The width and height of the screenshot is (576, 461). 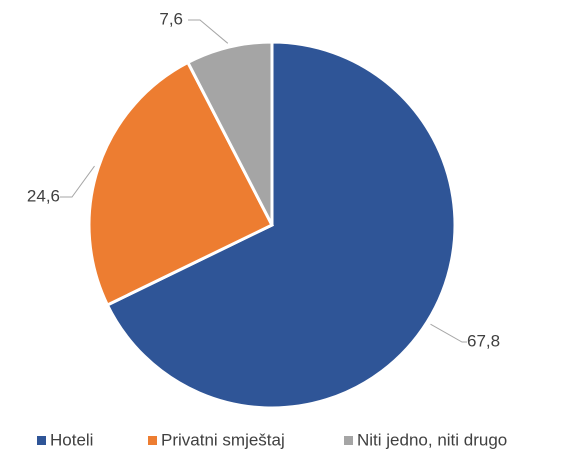 I want to click on data-label: 7,6, so click(x=171, y=18).